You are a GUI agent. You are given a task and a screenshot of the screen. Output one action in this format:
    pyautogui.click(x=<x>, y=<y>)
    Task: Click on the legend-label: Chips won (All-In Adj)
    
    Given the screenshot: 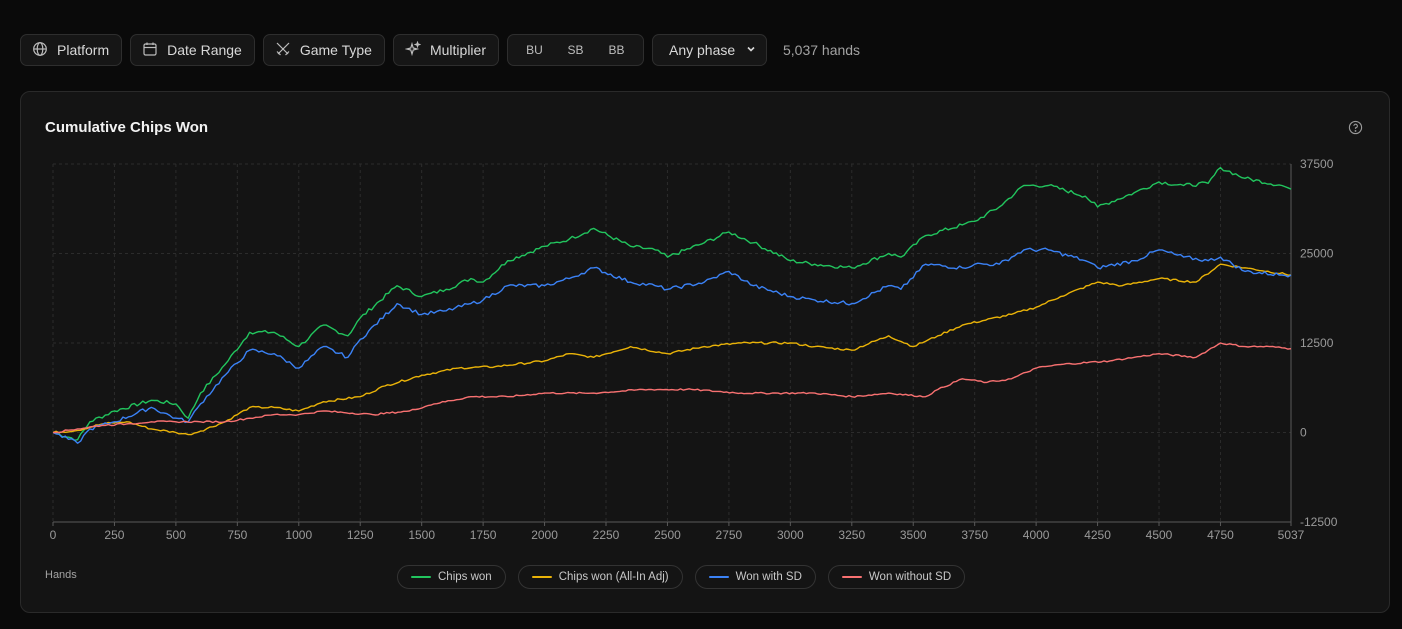 What is the action you would take?
    pyautogui.click(x=613, y=577)
    